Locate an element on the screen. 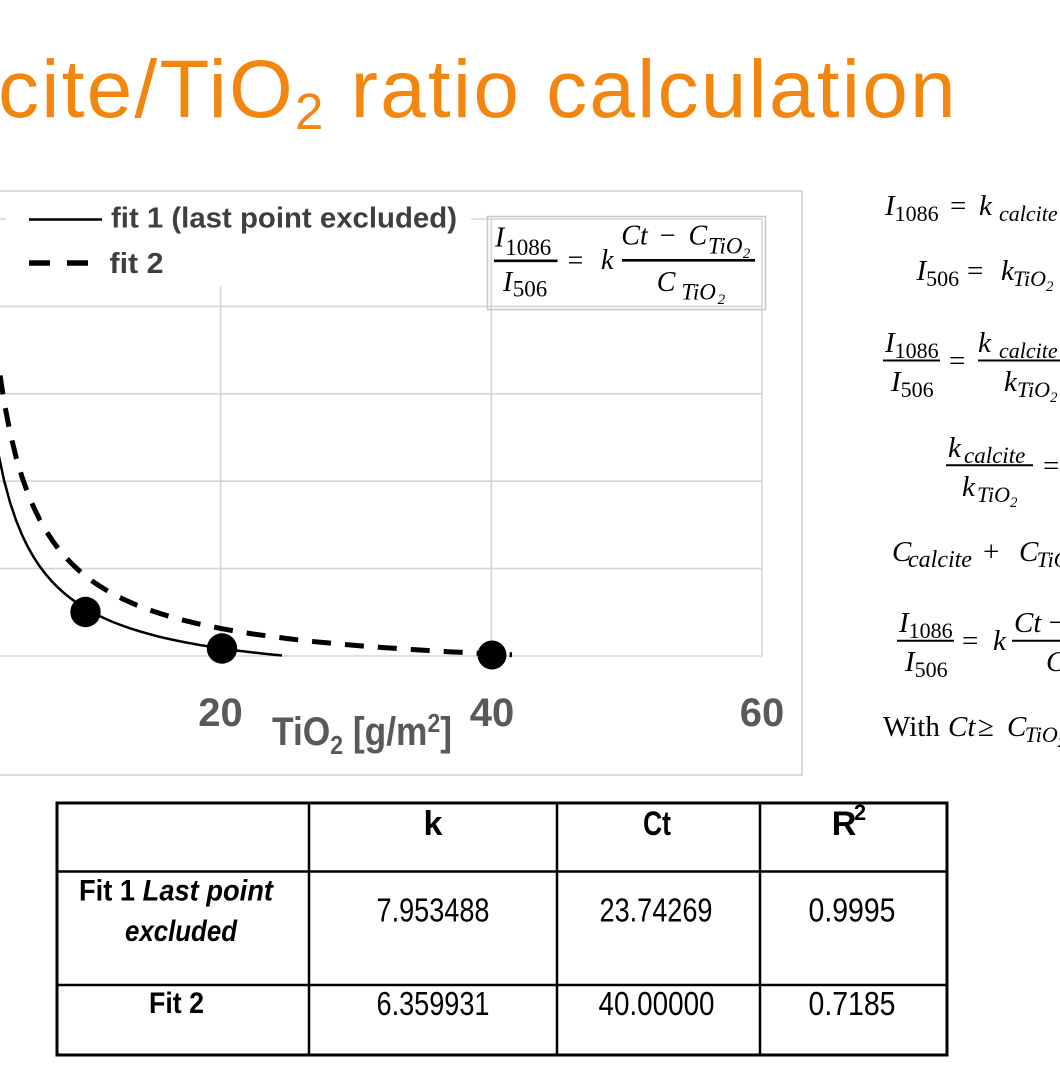  svg-text: 40 is located at coordinates (492, 713).